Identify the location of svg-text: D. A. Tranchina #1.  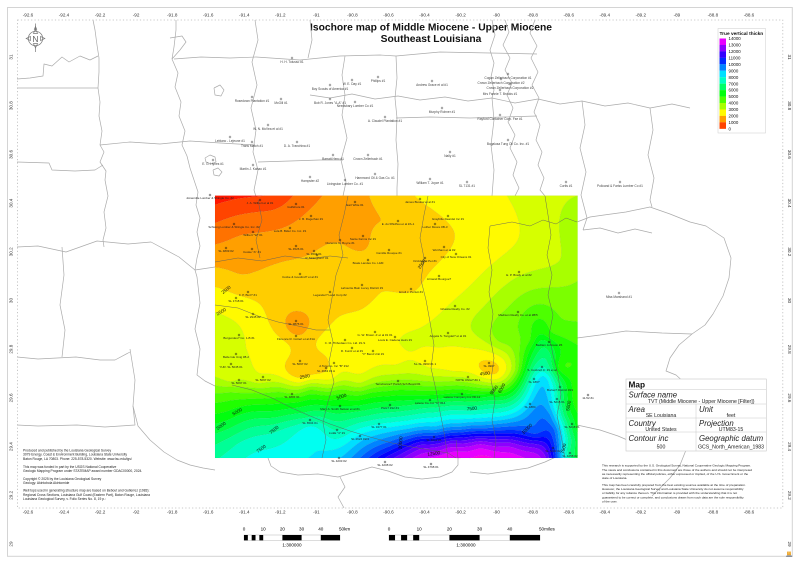
(297, 146).